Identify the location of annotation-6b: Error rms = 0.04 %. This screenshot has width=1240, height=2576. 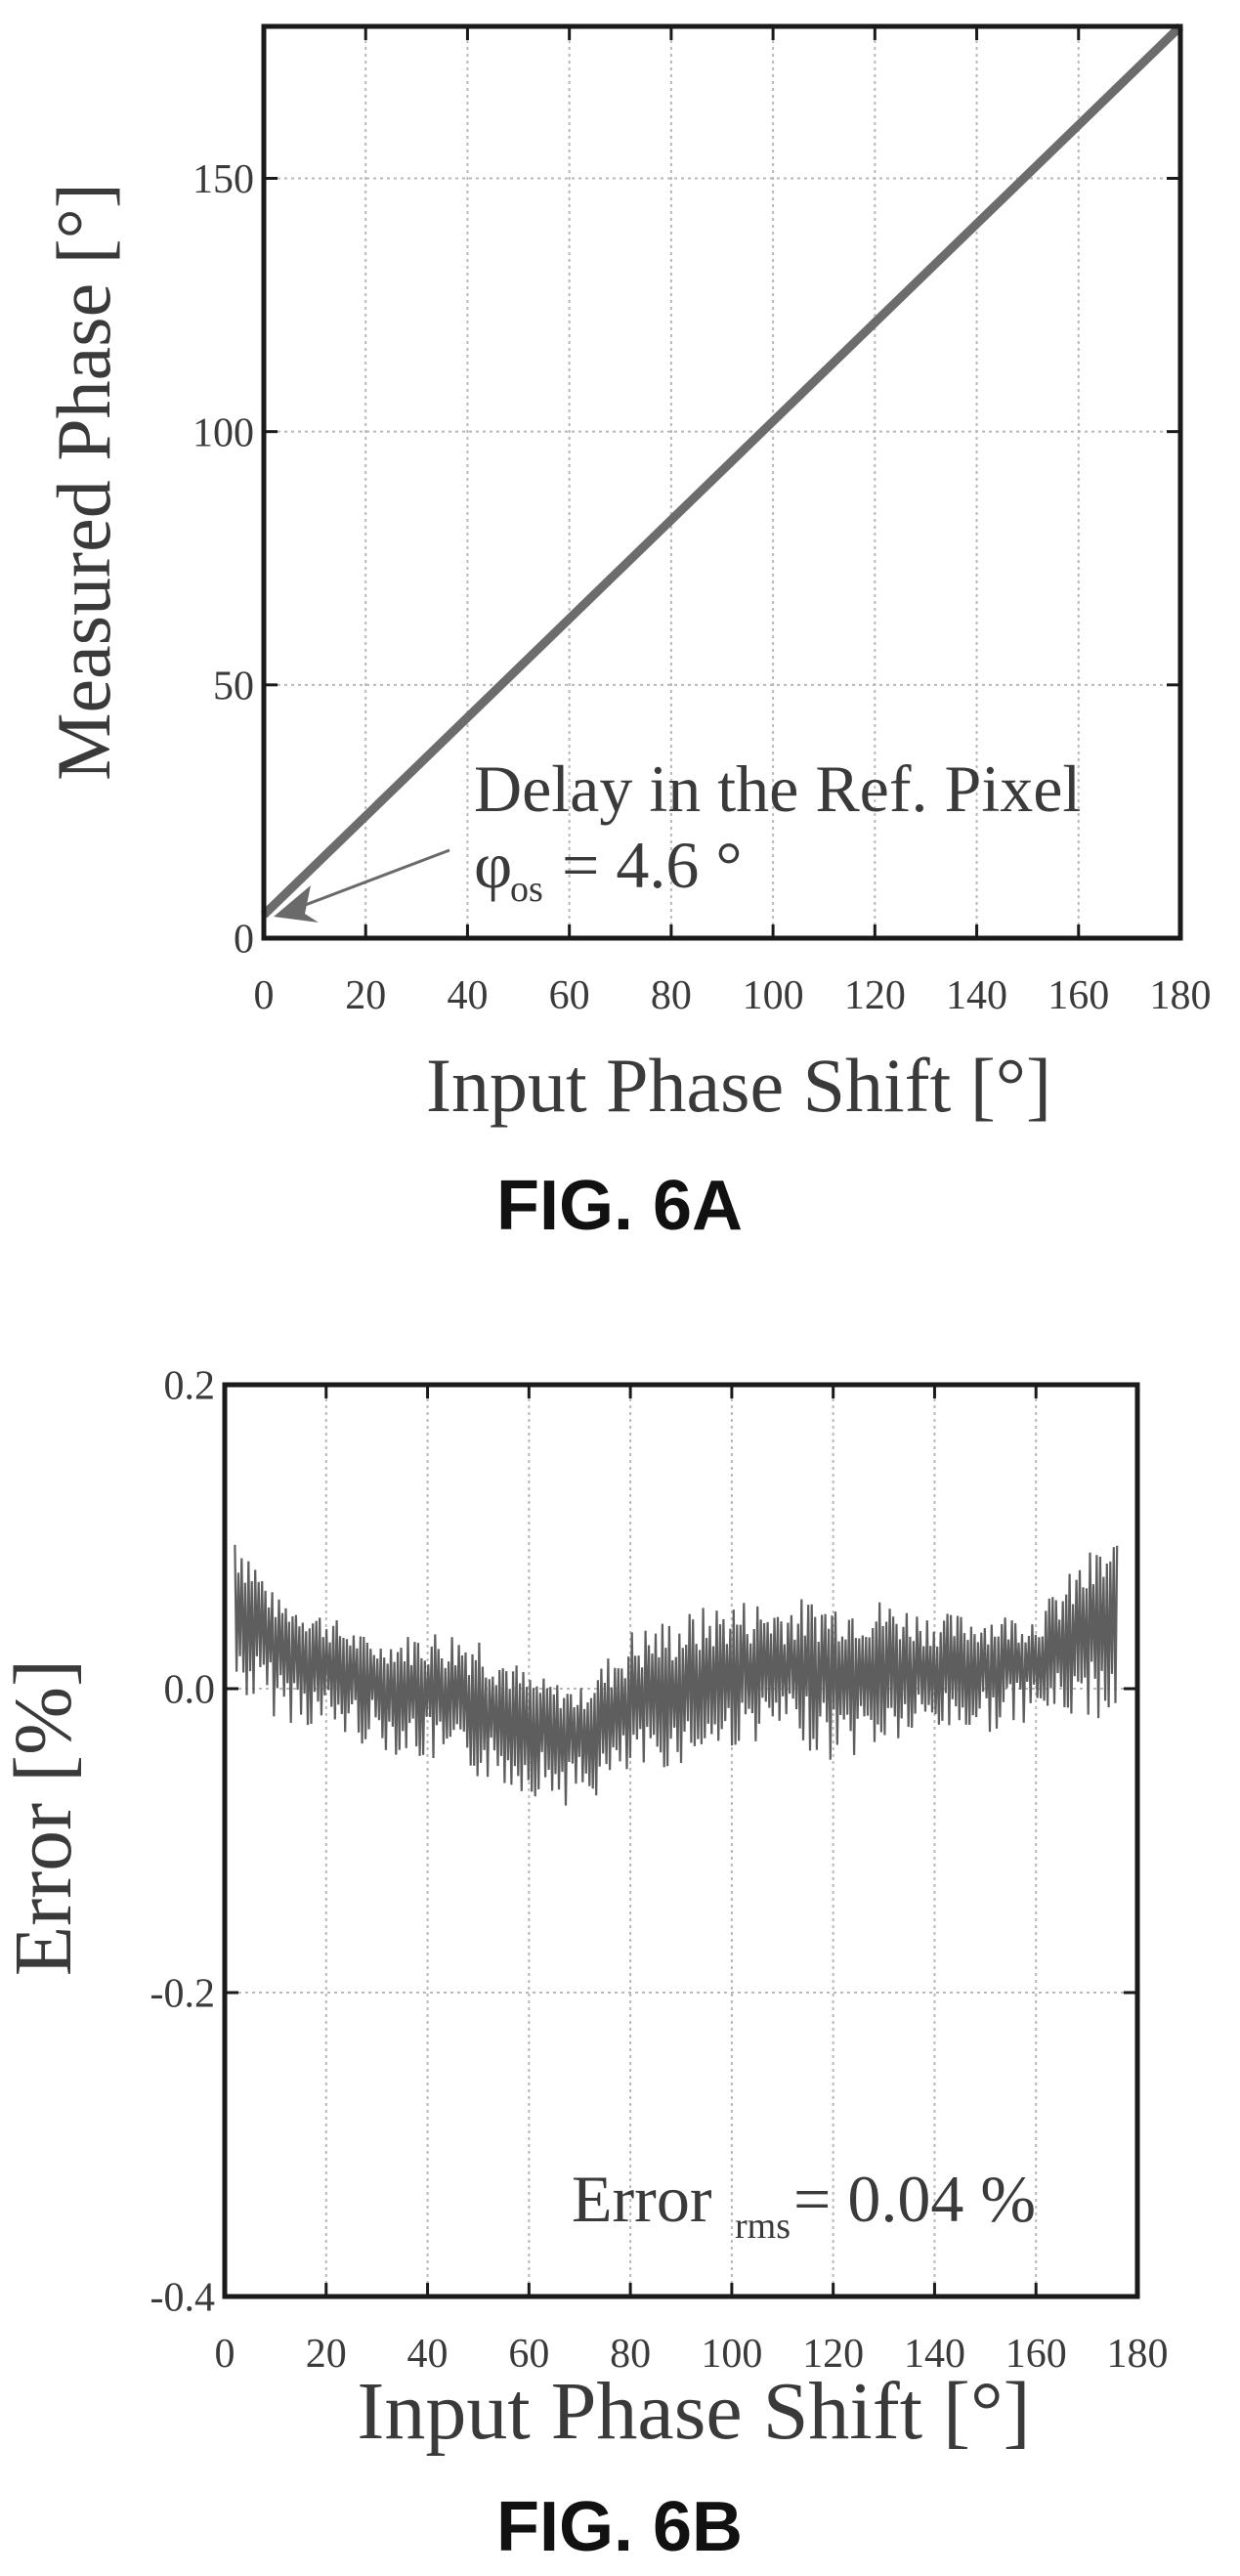
(804, 2204).